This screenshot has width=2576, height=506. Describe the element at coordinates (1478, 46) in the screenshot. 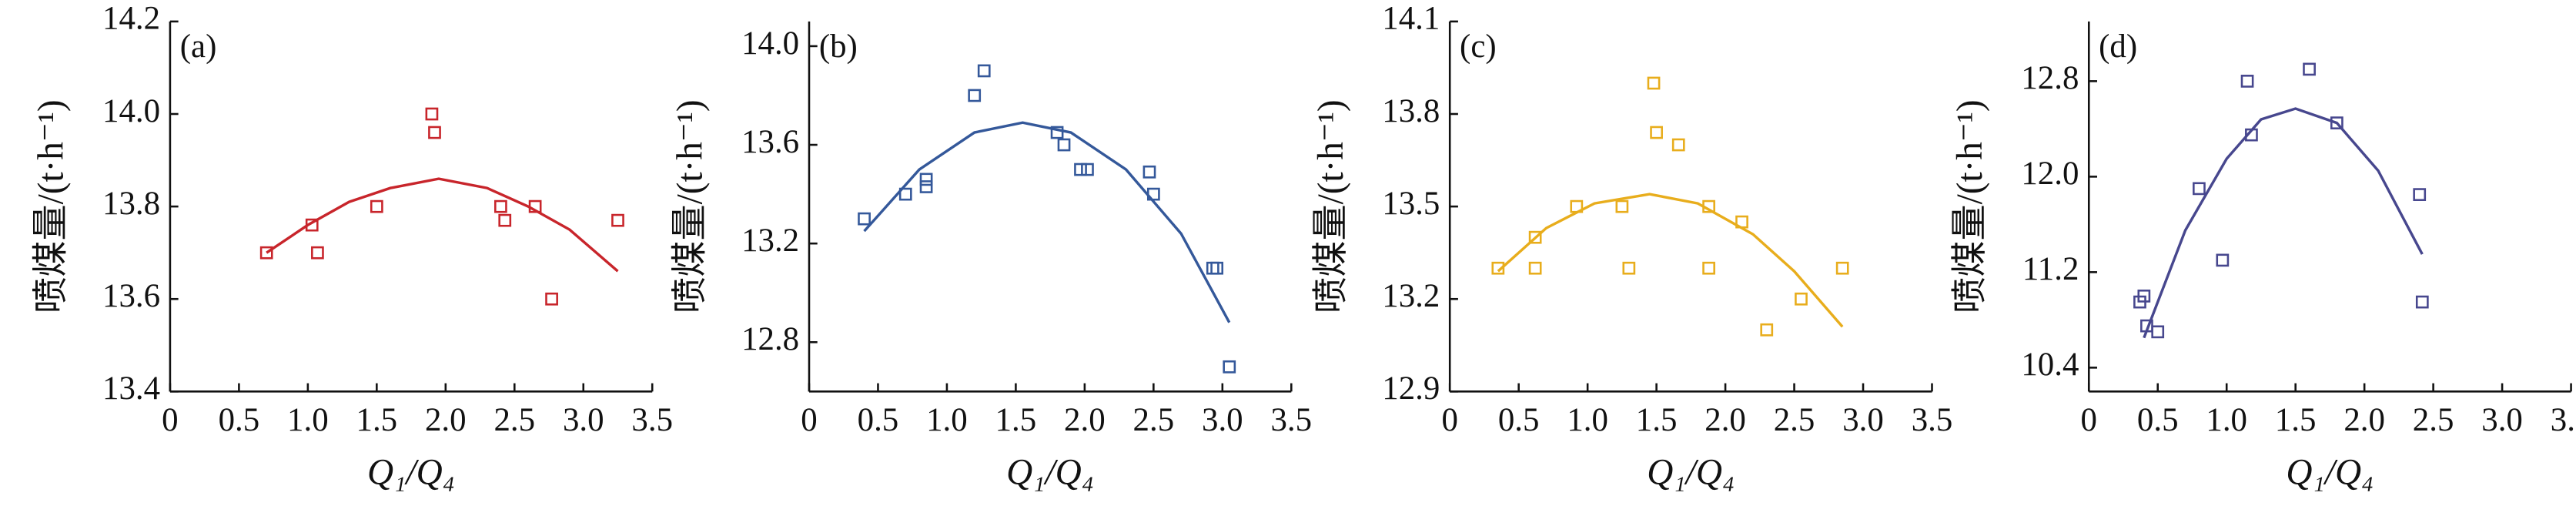

I see `panel-label: (c)` at that location.